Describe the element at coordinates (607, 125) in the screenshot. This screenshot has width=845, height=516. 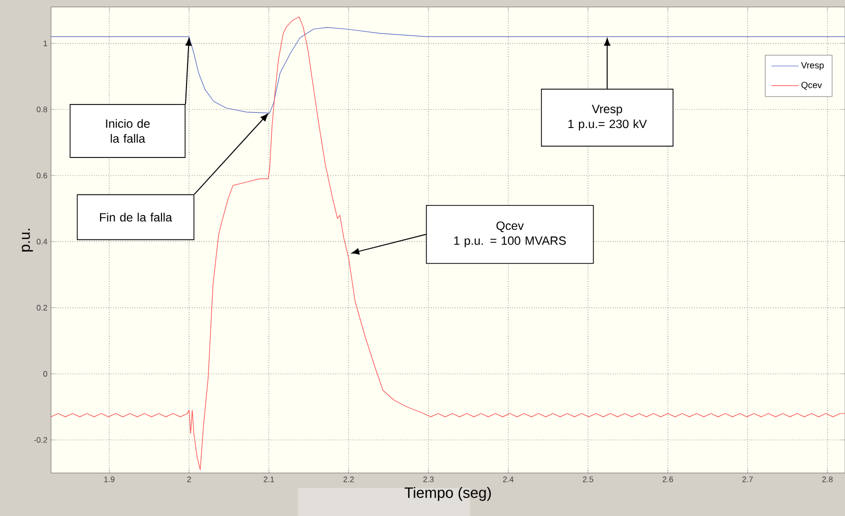
I see `annotation: 1 p.u.= 230 kV` at that location.